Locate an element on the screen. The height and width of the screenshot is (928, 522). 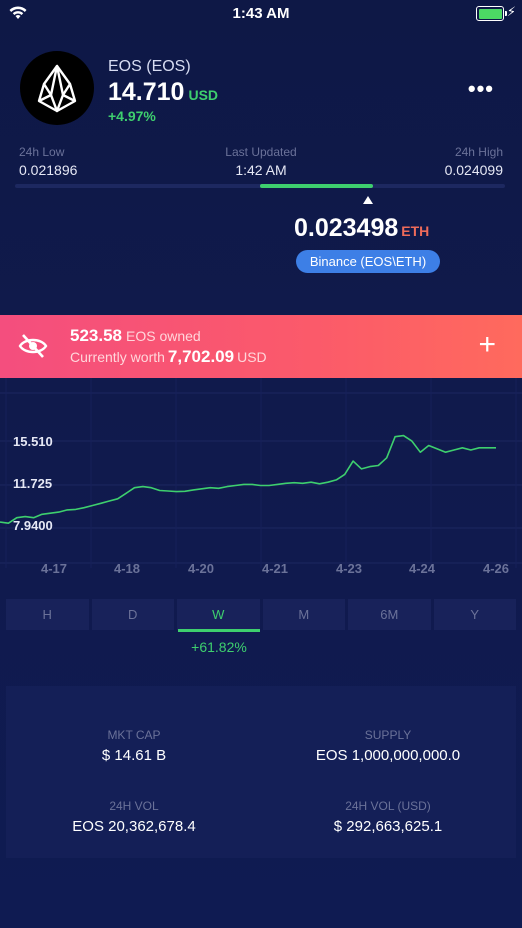
price-line is located at coordinates (248, 479).